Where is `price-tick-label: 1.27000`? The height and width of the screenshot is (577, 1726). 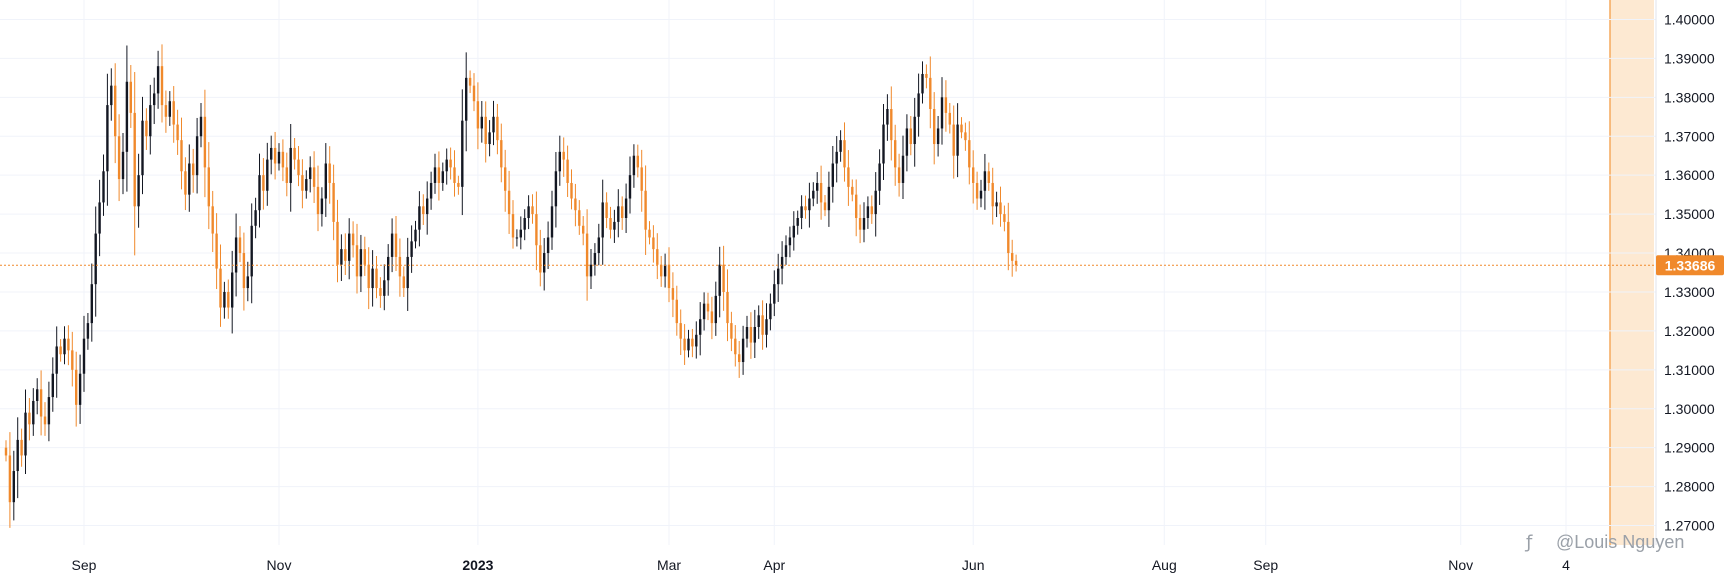 price-tick-label: 1.27000 is located at coordinates (1689, 526).